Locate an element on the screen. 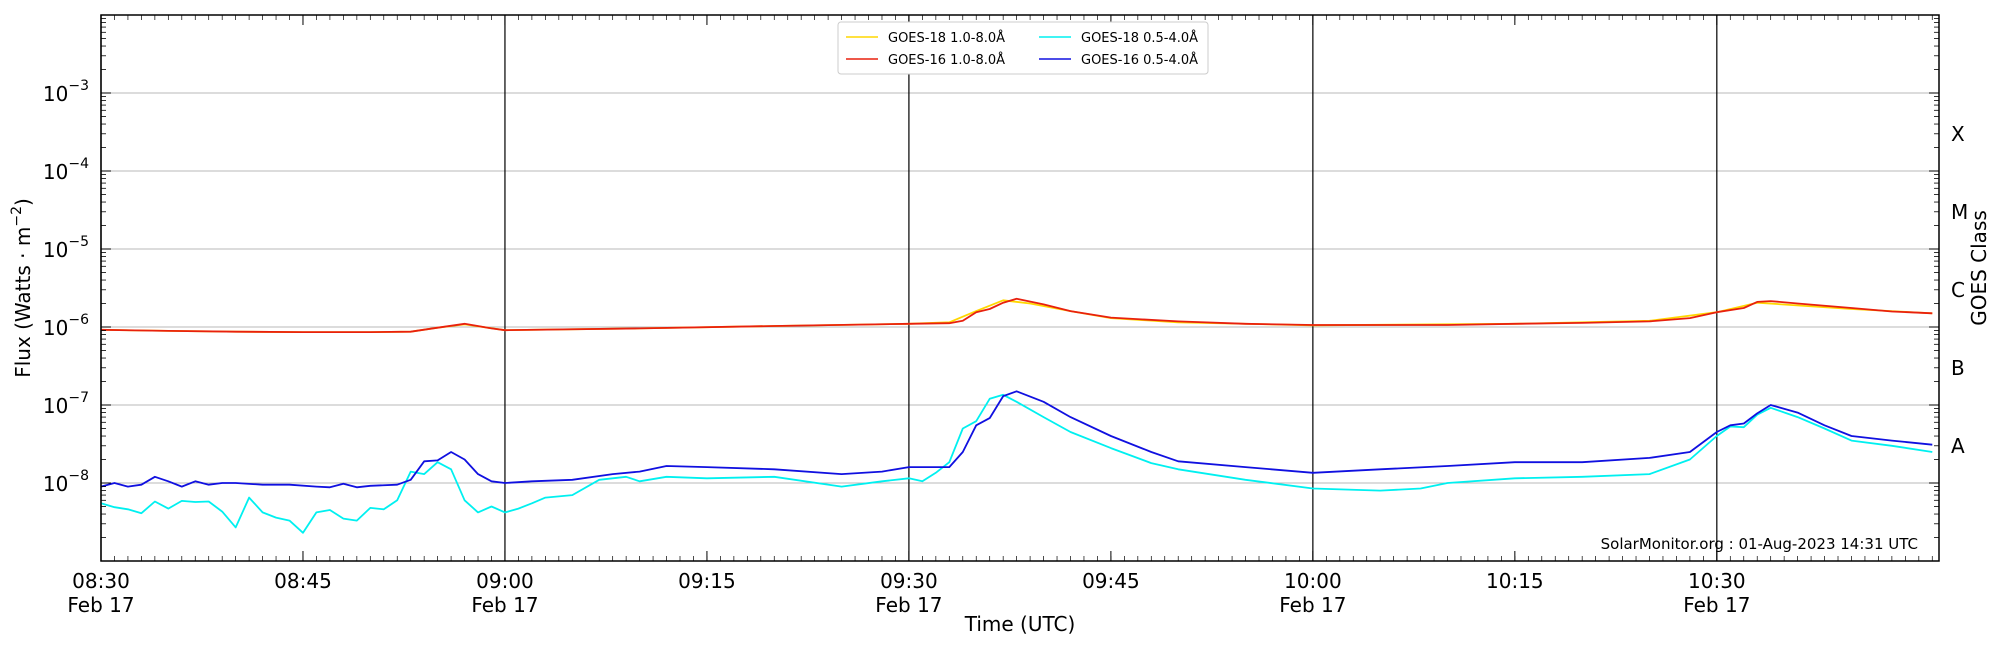 The image size is (2000, 650). legend-box is located at coordinates (1023, 48).